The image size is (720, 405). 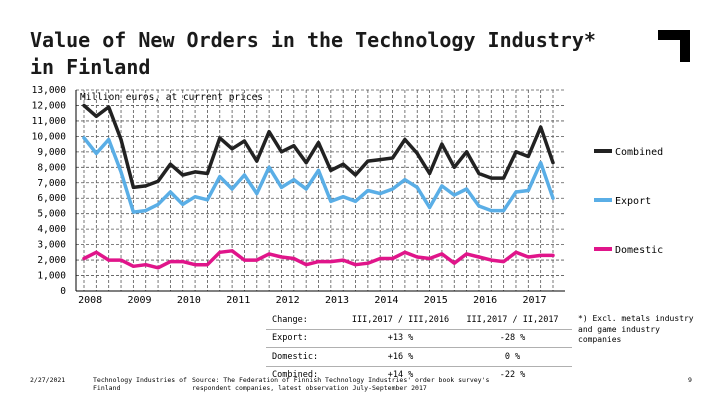 I want to click on table-cell: -28 %, so click(x=512, y=338).